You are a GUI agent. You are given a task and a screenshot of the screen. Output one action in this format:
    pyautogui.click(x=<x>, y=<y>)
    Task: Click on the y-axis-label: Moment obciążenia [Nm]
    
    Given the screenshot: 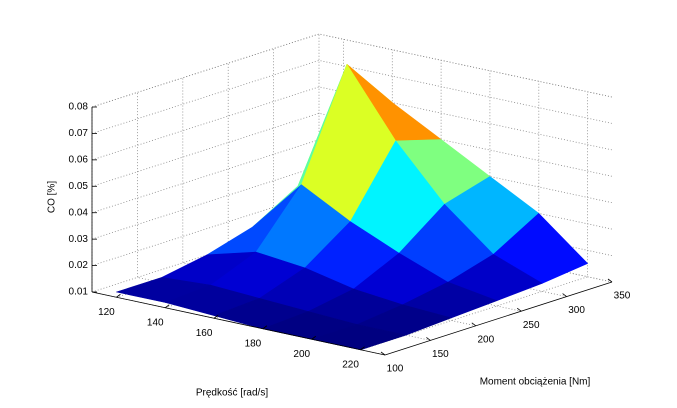 What is the action you would take?
    pyautogui.click(x=535, y=382)
    